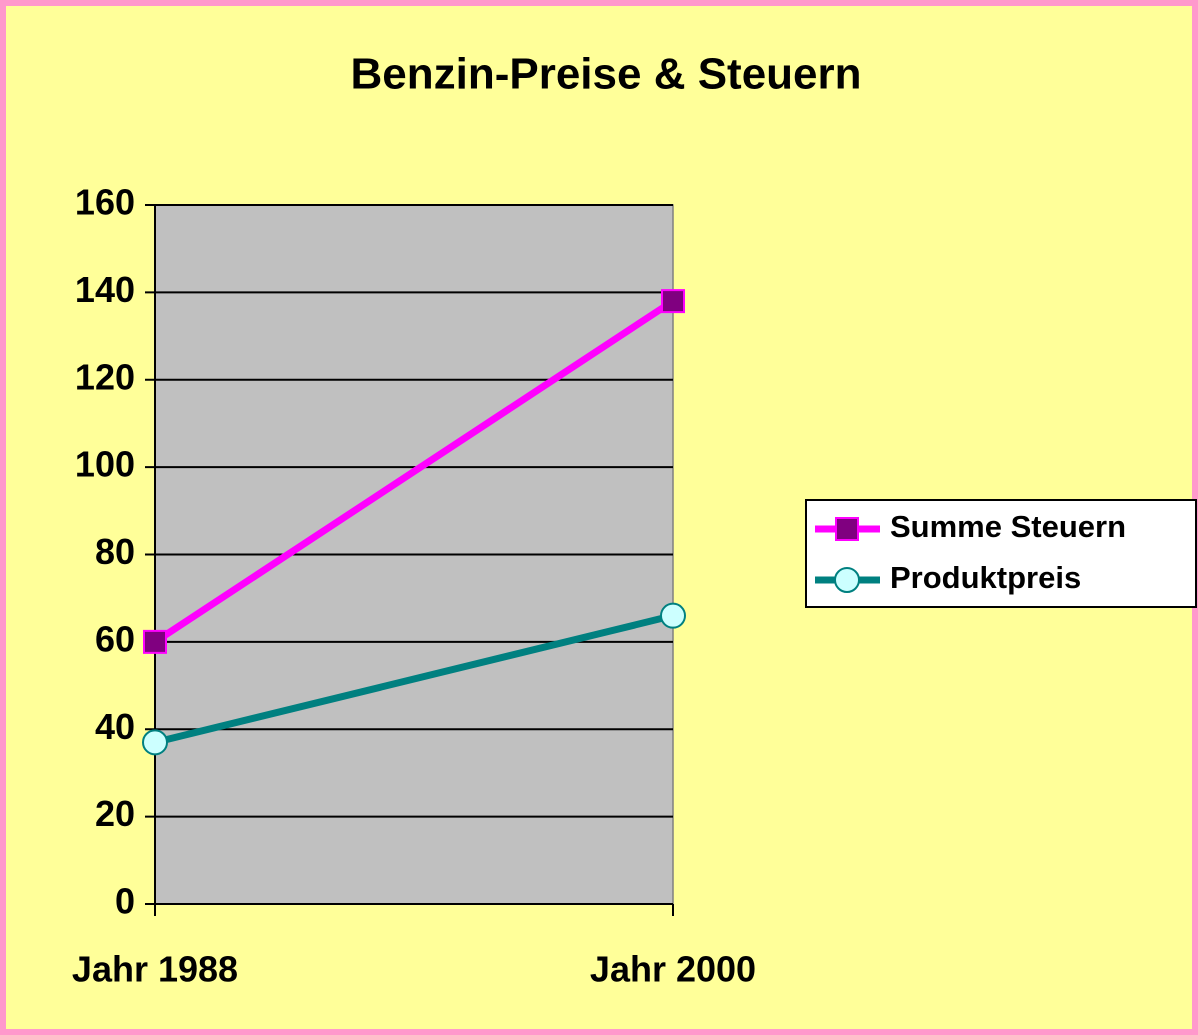 This screenshot has height=1035, width=1198. What do you see at coordinates (115, 551) in the screenshot?
I see `y-tick-label: 80` at bounding box center [115, 551].